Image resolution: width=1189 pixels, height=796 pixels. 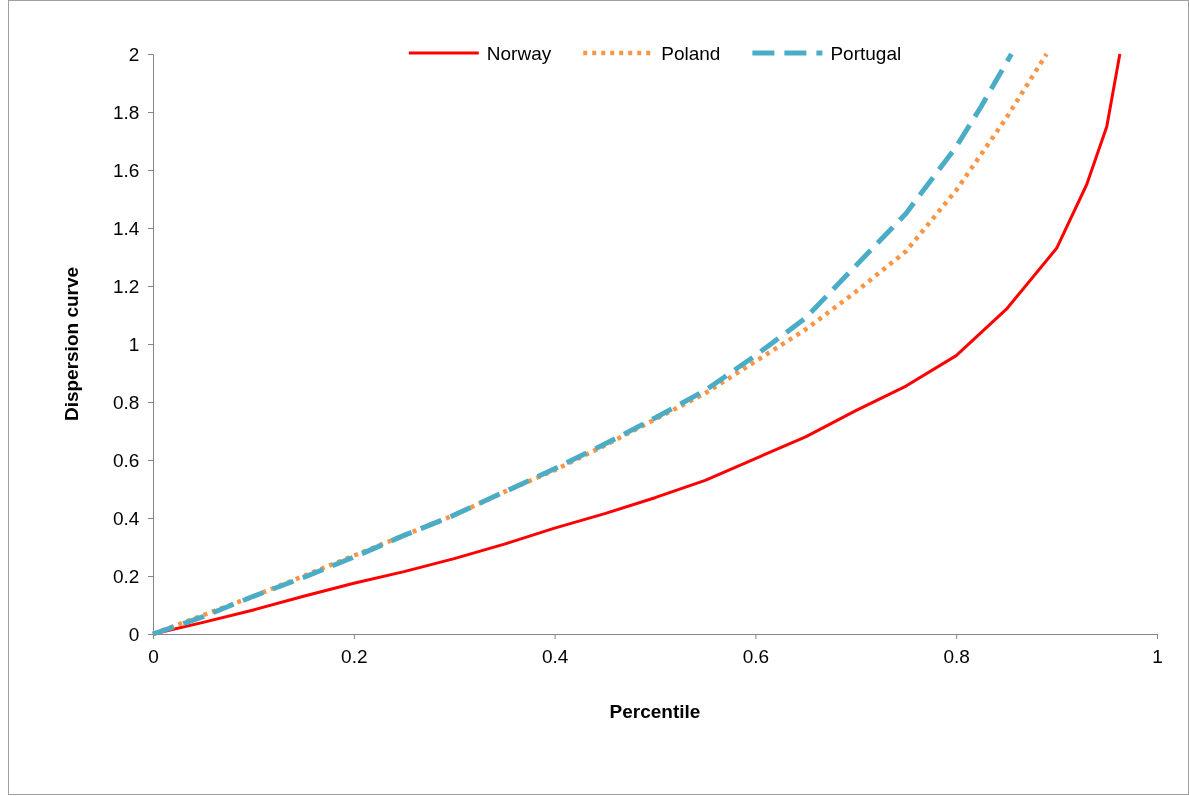 I want to click on legend-label: Portugal, so click(x=866, y=53).